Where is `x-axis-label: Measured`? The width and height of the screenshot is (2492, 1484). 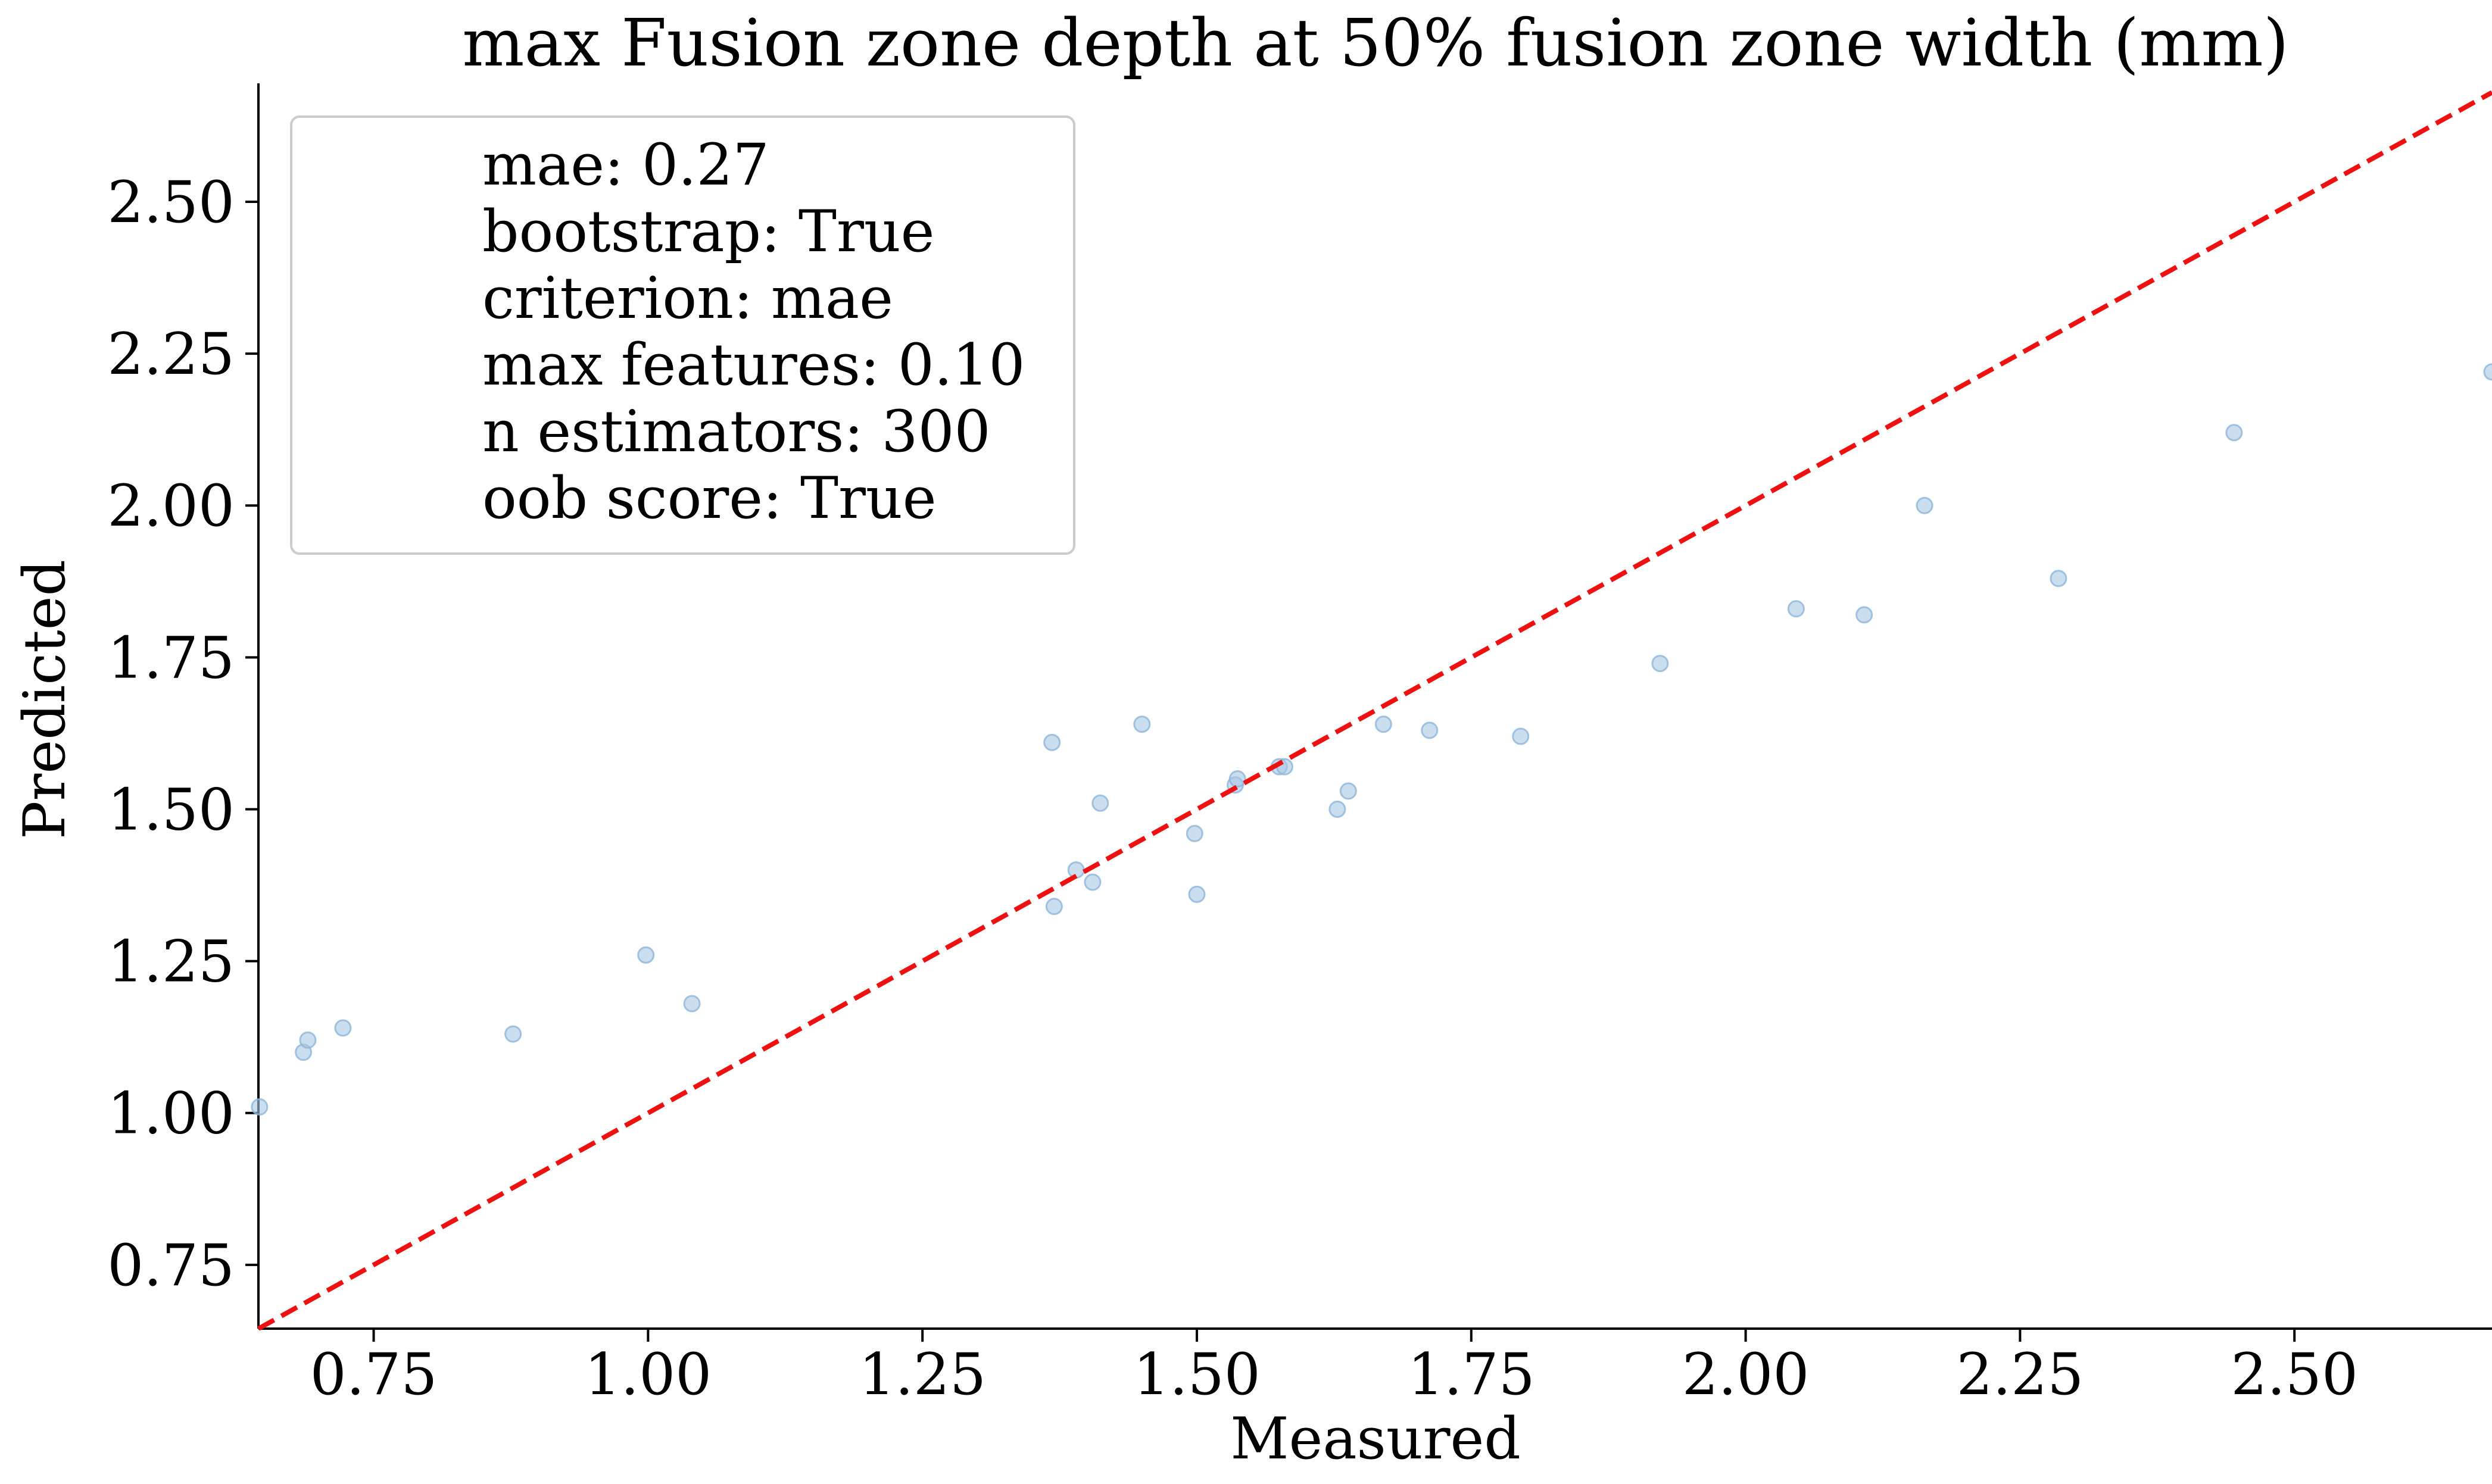 x-axis-label: Measured is located at coordinates (1375, 1439).